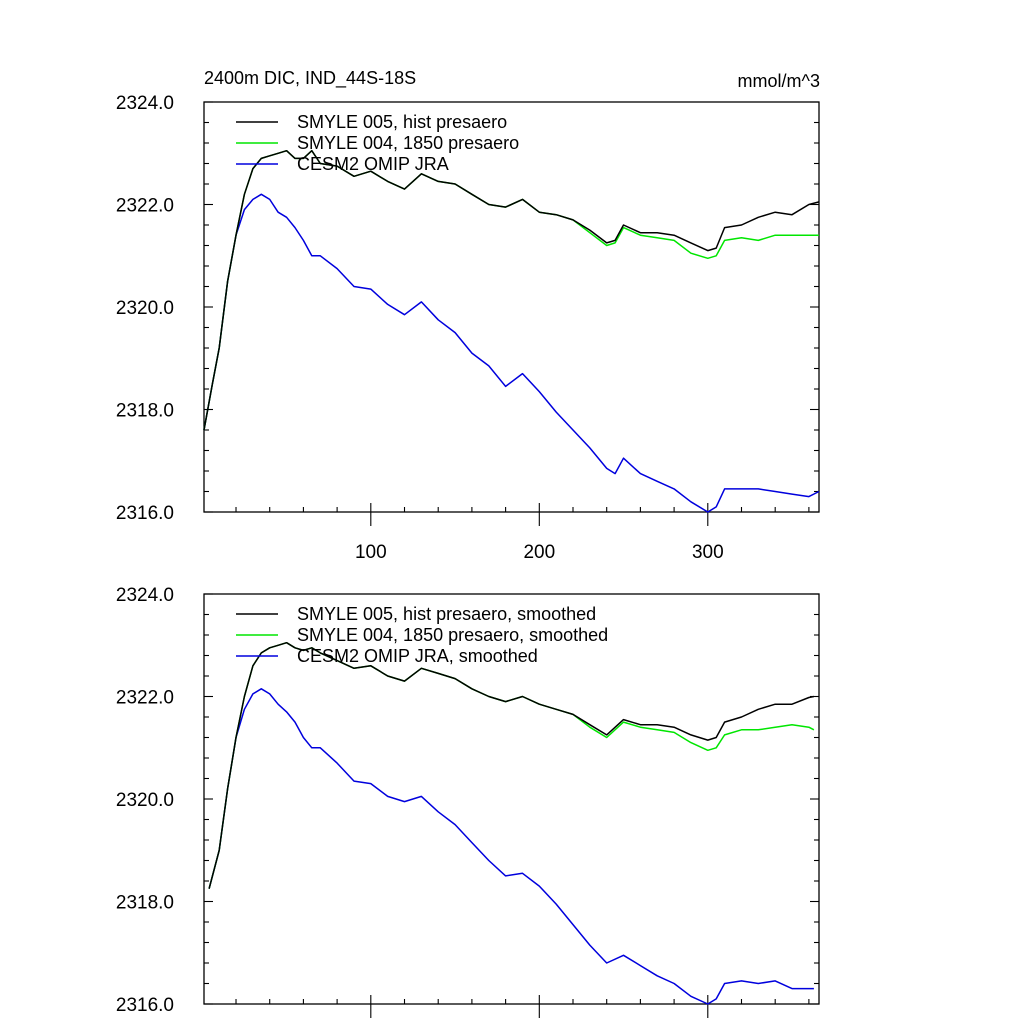 The width and height of the screenshot is (1024, 1029). What do you see at coordinates (408, 143) in the screenshot?
I see `top-legend-label-green: SMYLE 004, 1850 presaero` at bounding box center [408, 143].